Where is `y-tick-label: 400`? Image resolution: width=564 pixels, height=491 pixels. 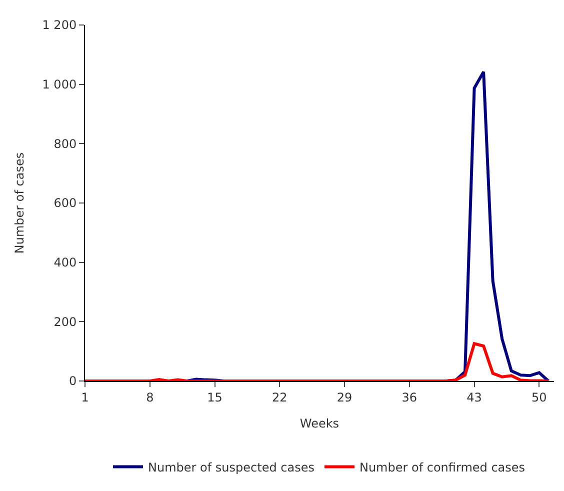 y-tick-label: 400 is located at coordinates (65, 263).